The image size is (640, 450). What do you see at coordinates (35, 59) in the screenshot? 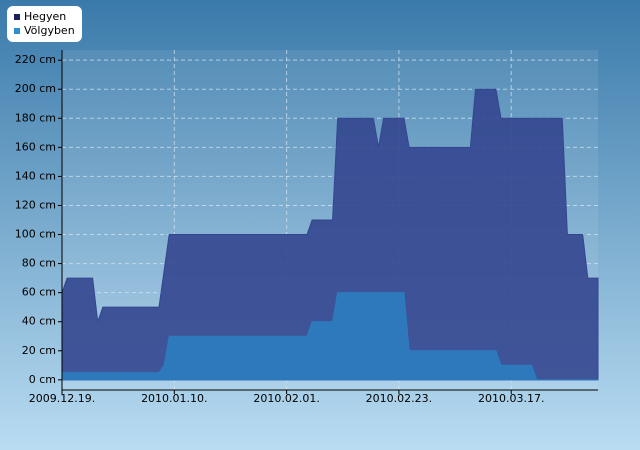
I see `y-tick-label: 220 cm` at bounding box center [35, 59].